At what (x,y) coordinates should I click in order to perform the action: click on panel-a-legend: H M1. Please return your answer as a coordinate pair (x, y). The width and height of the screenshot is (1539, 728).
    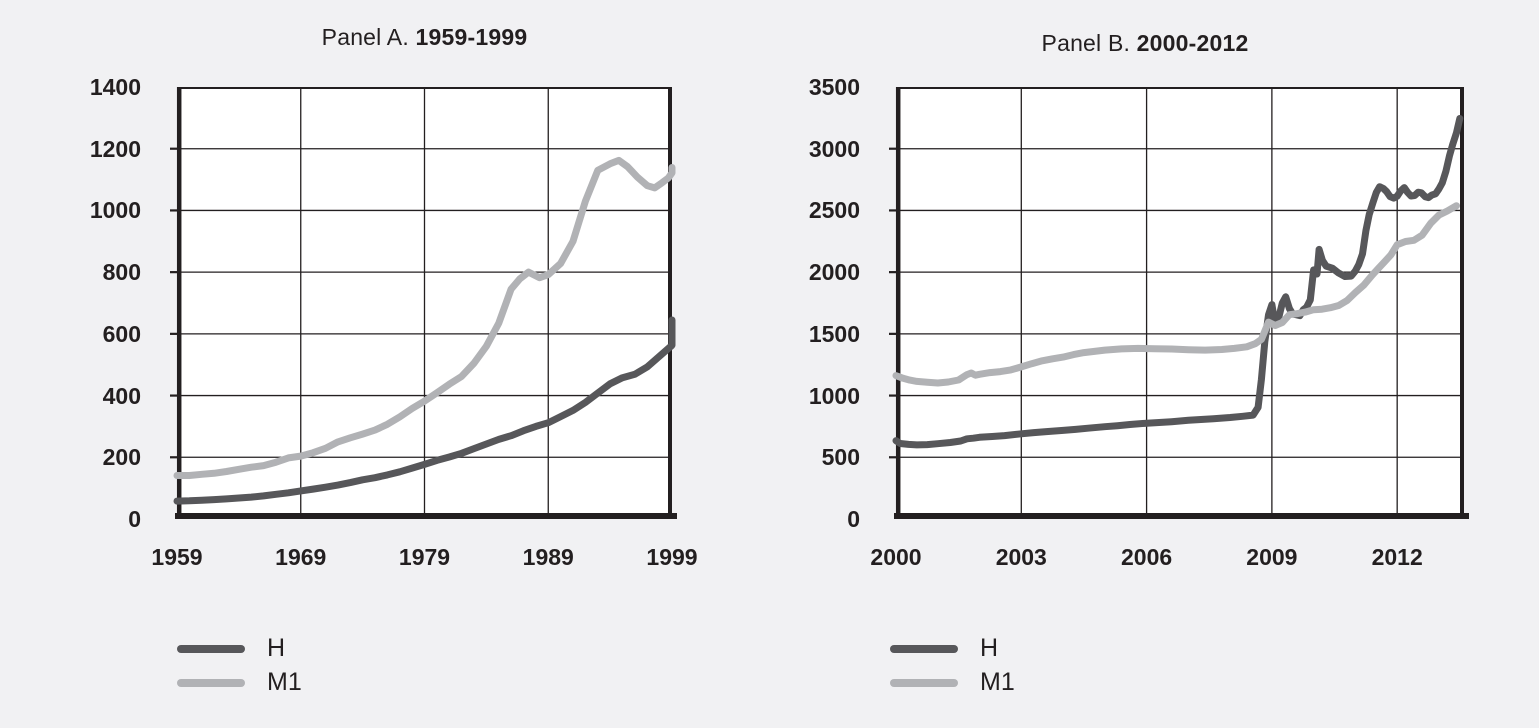
    Looking at the image, I should click on (239, 670).